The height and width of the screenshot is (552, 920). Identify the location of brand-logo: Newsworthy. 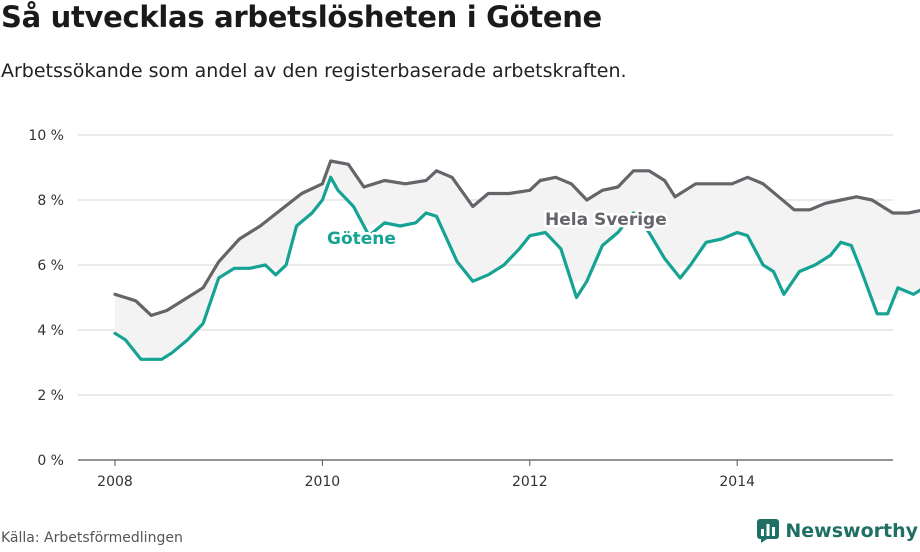
(837, 531).